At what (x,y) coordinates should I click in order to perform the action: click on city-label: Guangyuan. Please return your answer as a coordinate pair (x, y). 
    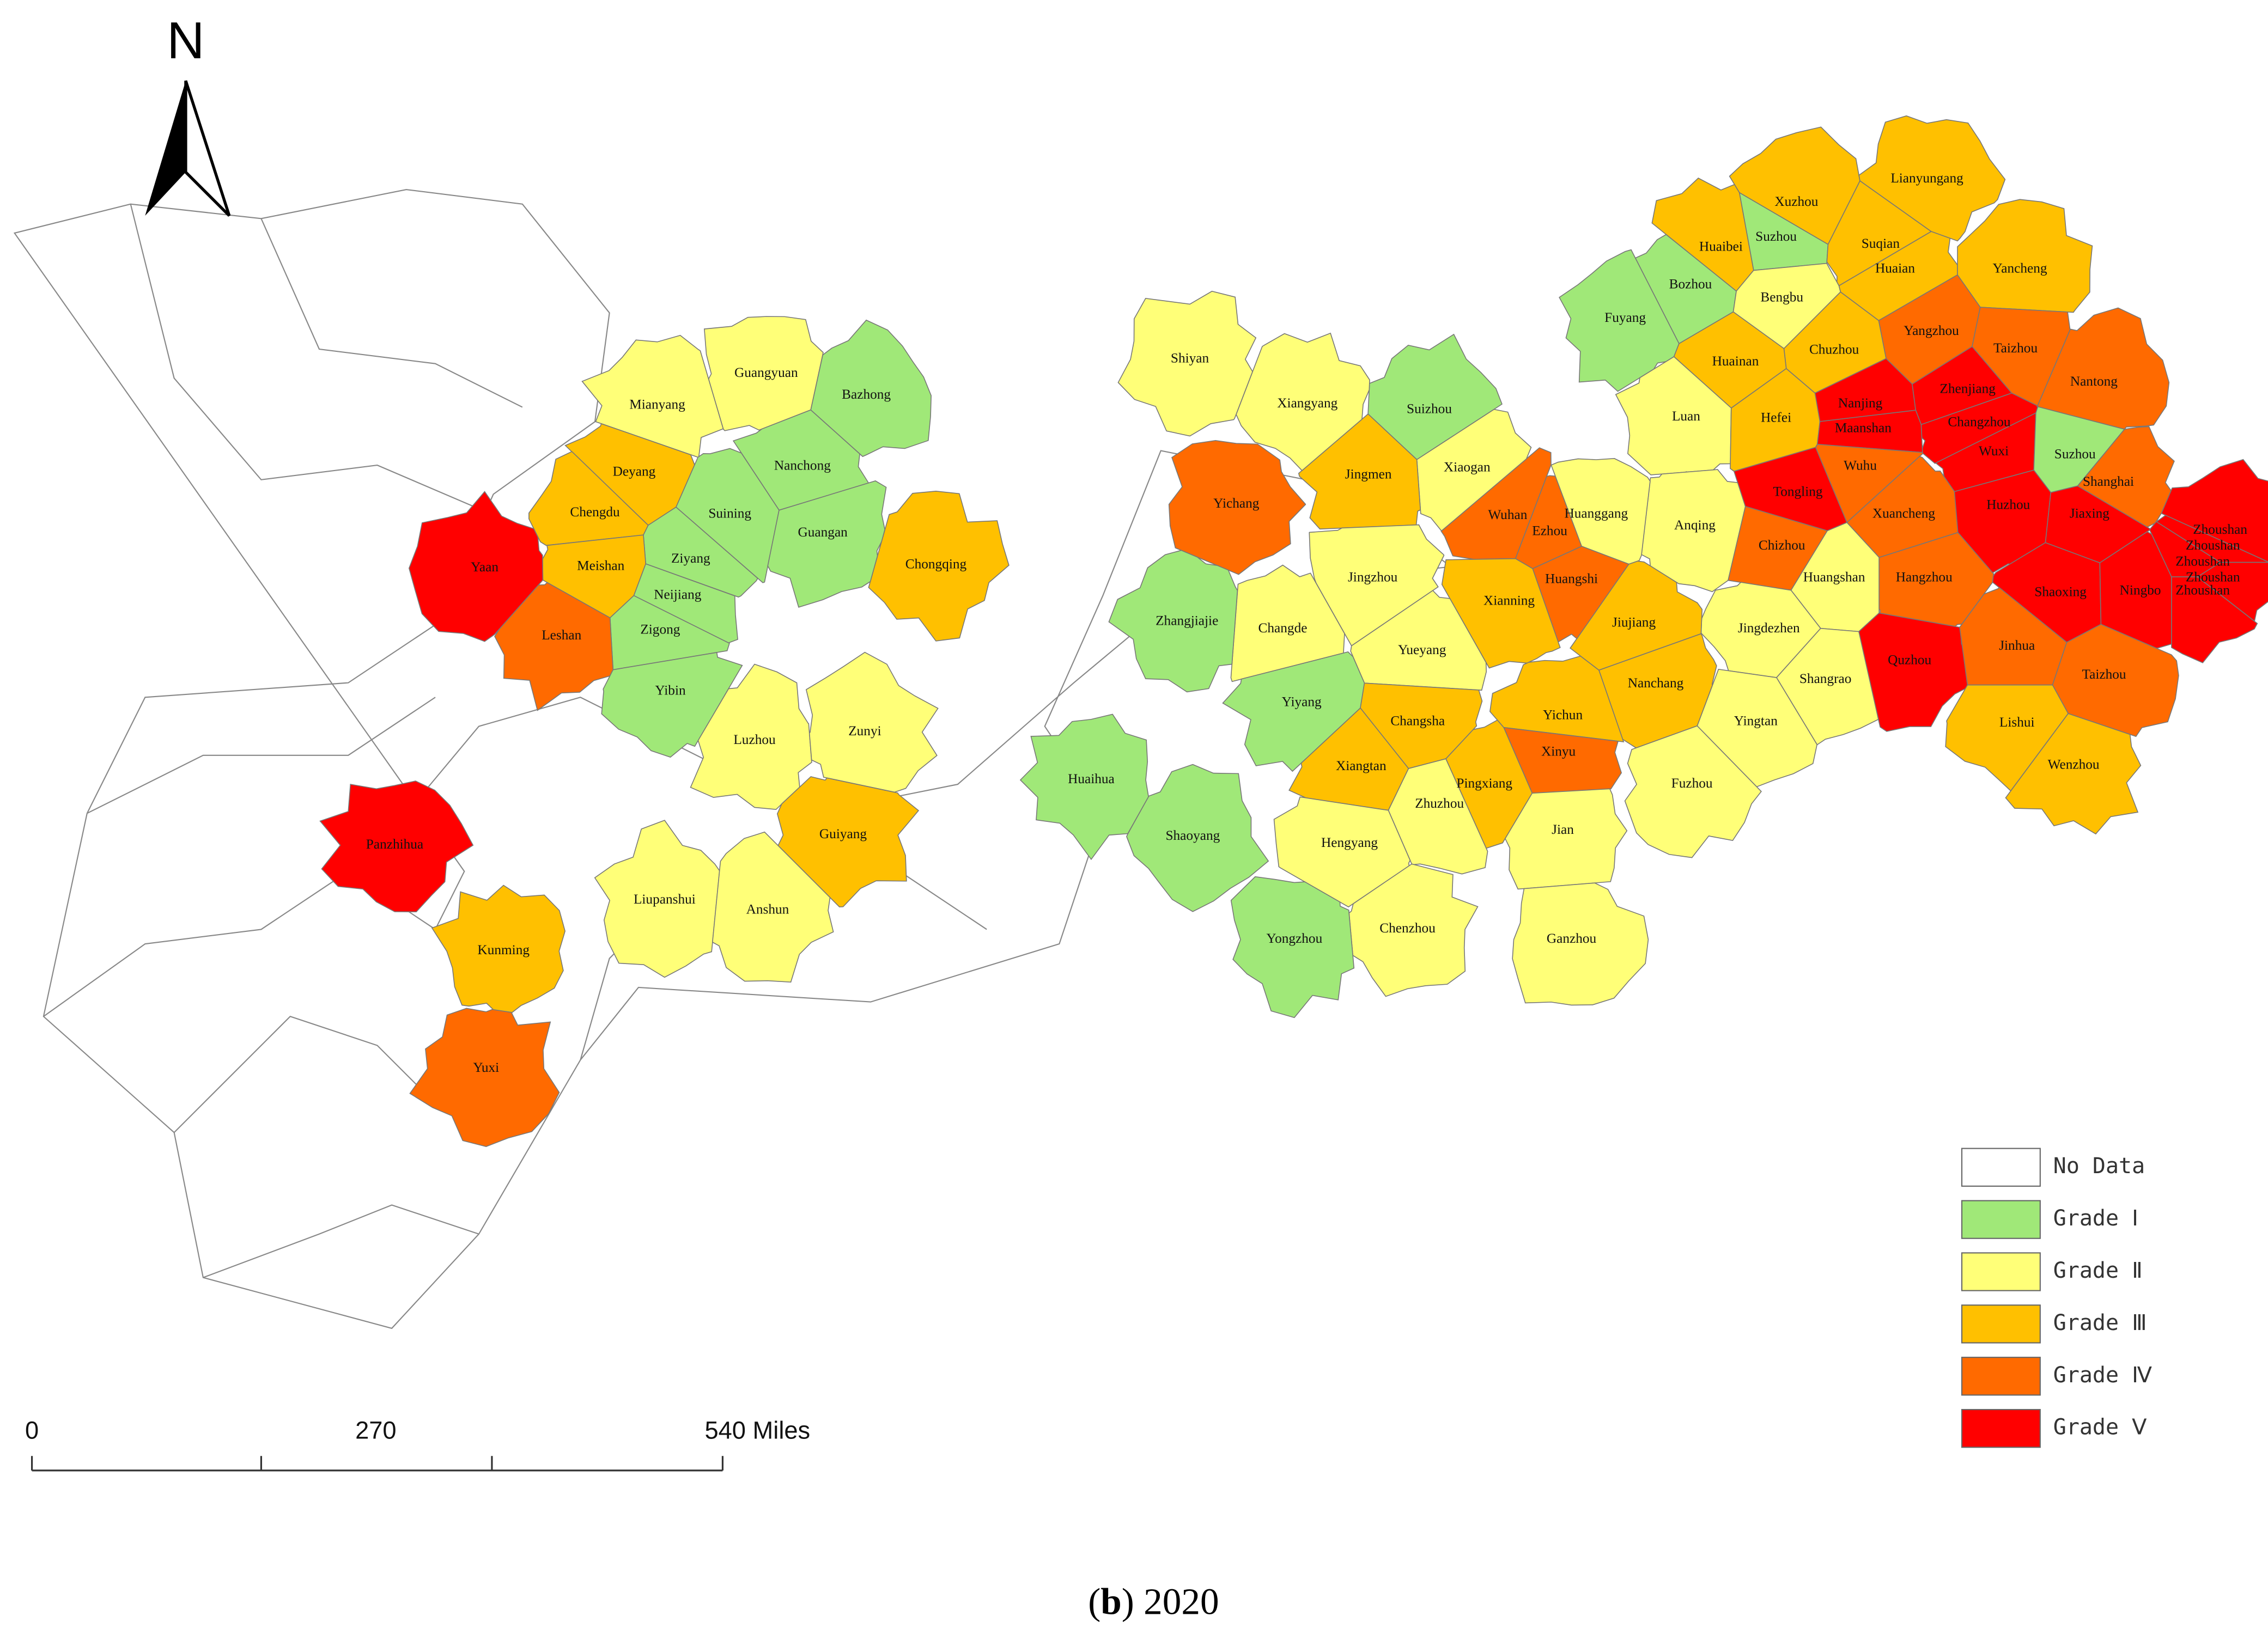
    Looking at the image, I should click on (766, 372).